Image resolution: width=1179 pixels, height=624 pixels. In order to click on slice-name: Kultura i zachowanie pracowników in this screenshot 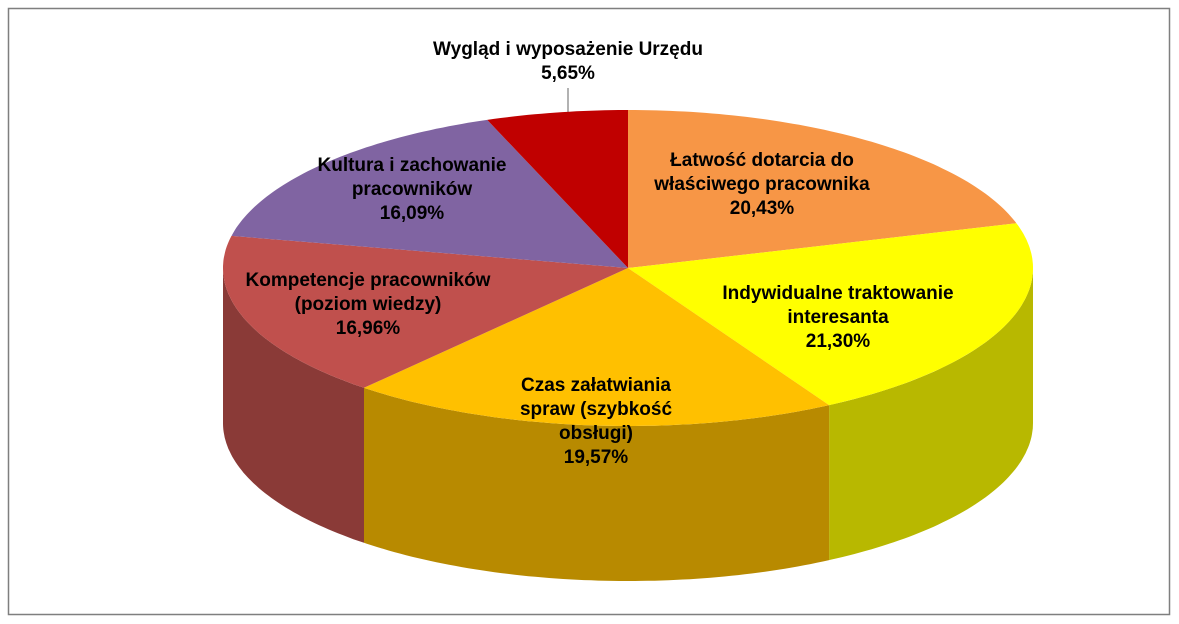, I will do `click(412, 177)`.